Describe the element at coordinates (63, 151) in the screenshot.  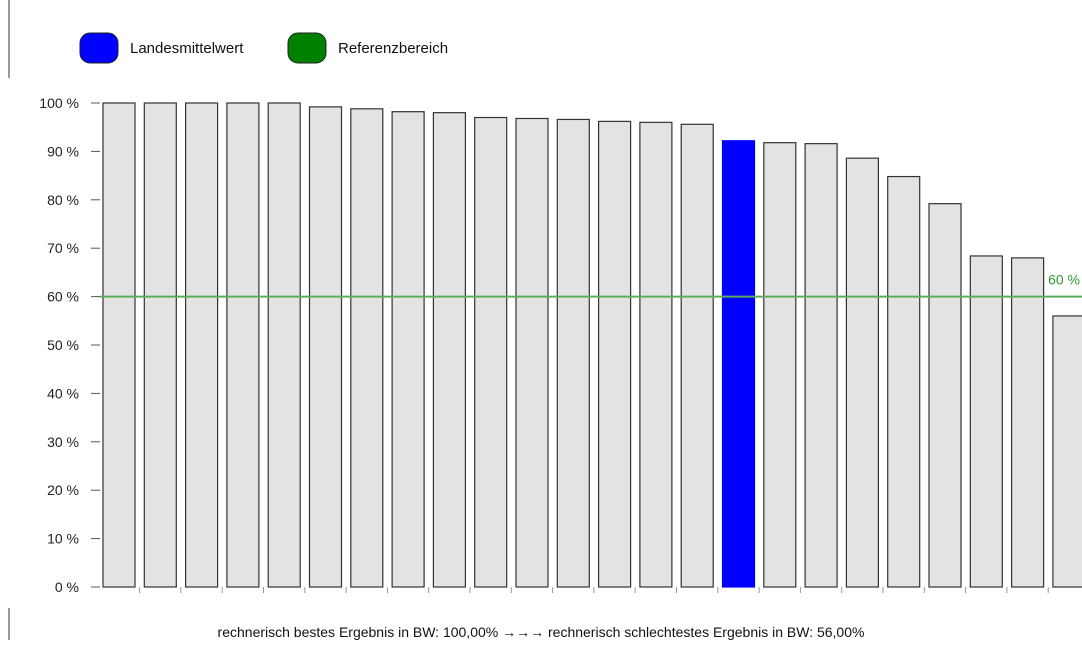
I see `y-tick-label: 90 %` at that location.